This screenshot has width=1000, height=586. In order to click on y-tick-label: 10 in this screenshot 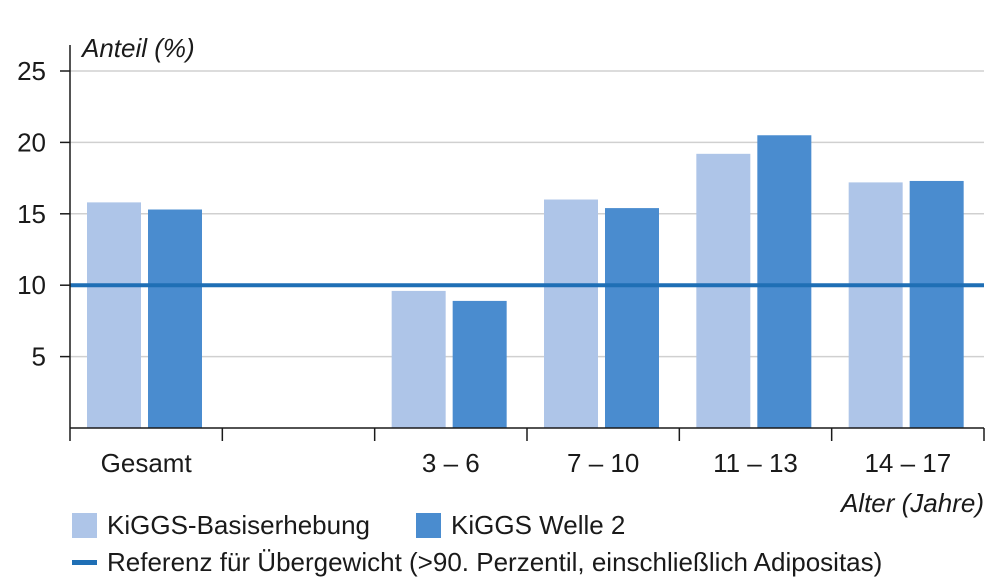, I will do `click(31, 285)`.